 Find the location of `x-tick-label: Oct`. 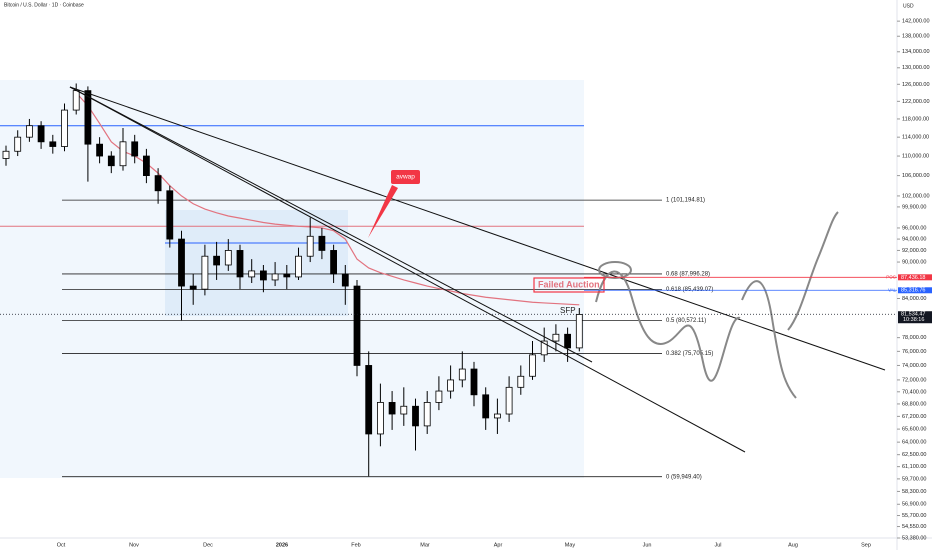

x-tick-label: Oct is located at coordinates (61, 545).